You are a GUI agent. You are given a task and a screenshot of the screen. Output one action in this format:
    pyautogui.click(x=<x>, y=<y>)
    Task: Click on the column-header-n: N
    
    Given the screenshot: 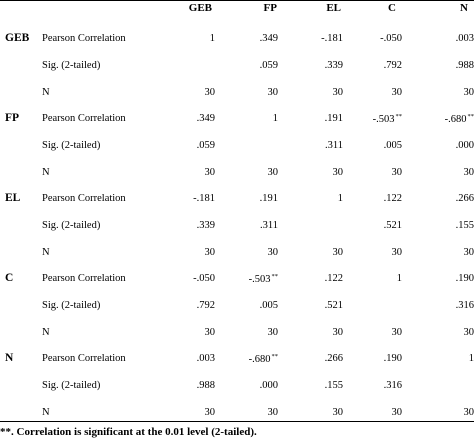 What is the action you would take?
    pyautogui.click(x=464, y=8)
    